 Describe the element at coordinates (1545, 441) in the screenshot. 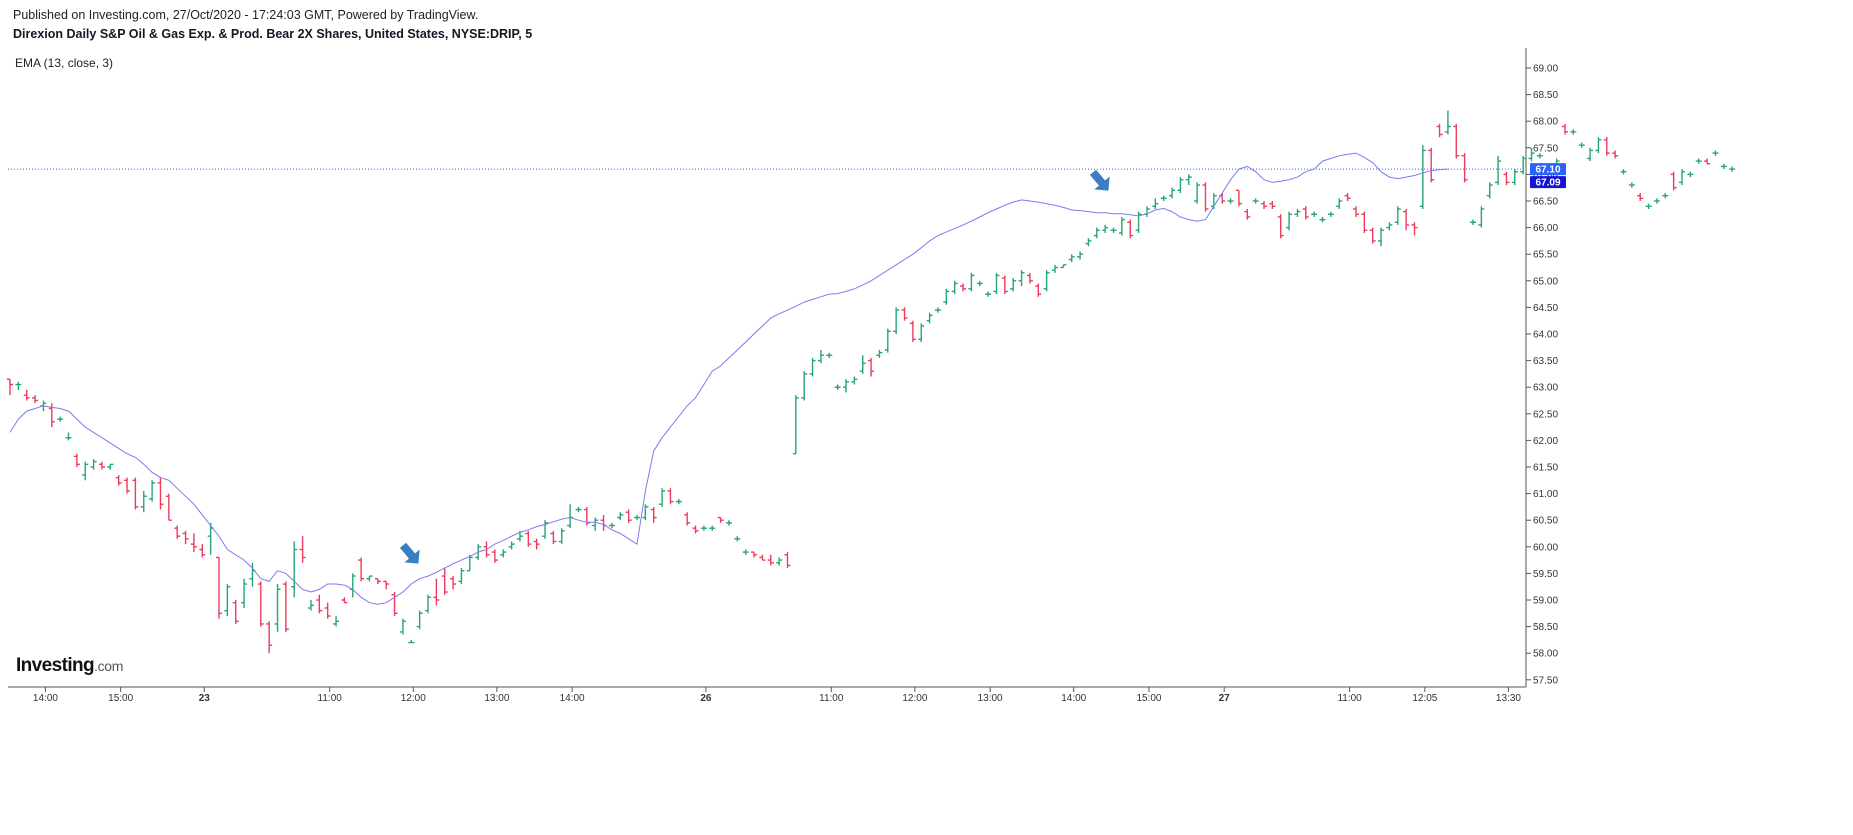

I see `price-tick-label: 62.00` at that location.